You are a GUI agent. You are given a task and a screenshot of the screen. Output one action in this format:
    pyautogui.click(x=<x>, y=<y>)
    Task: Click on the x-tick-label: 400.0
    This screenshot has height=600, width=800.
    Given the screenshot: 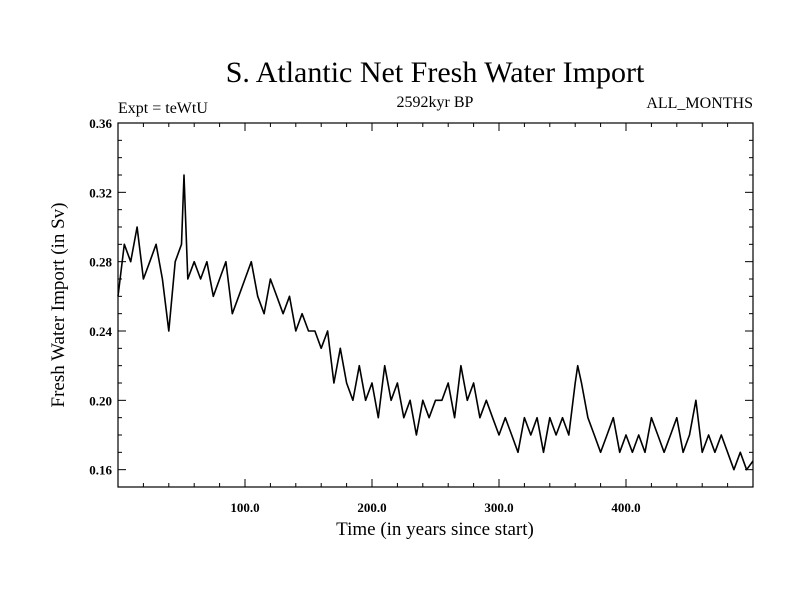 What is the action you would take?
    pyautogui.click(x=625, y=507)
    